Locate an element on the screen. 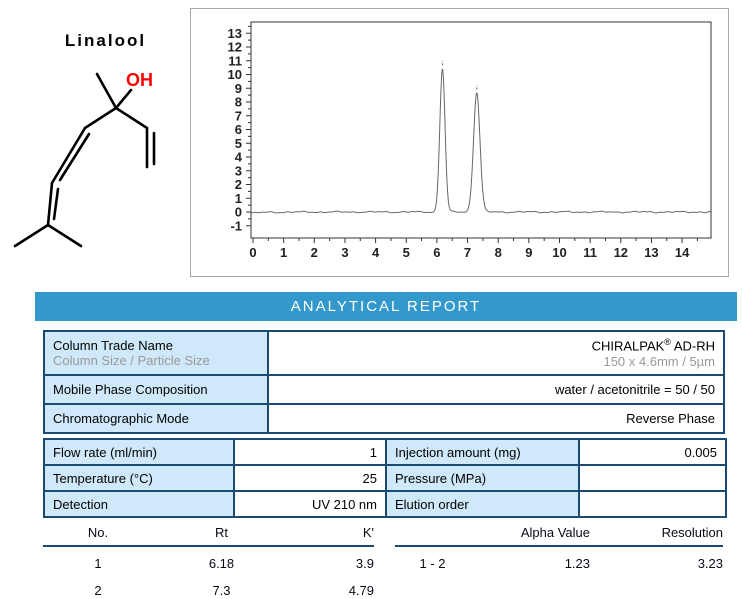  peak-kprime: 4.79 is located at coordinates (361, 590).